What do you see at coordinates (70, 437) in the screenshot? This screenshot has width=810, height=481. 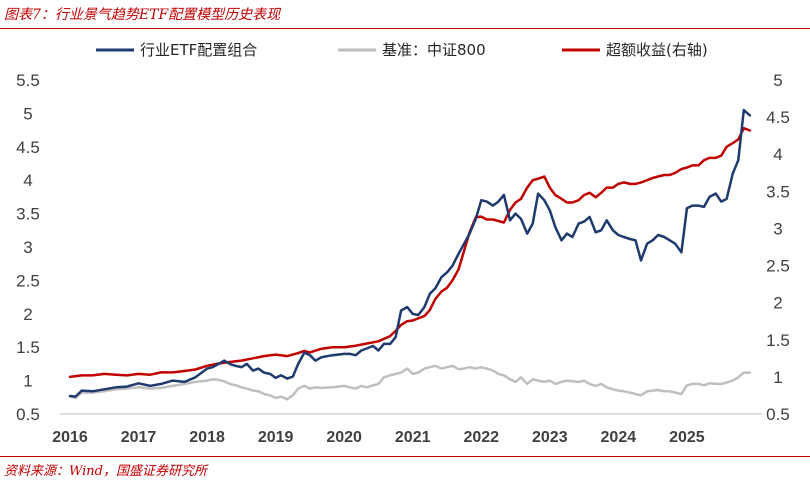 I see `x-tick-label: 2016` at bounding box center [70, 437].